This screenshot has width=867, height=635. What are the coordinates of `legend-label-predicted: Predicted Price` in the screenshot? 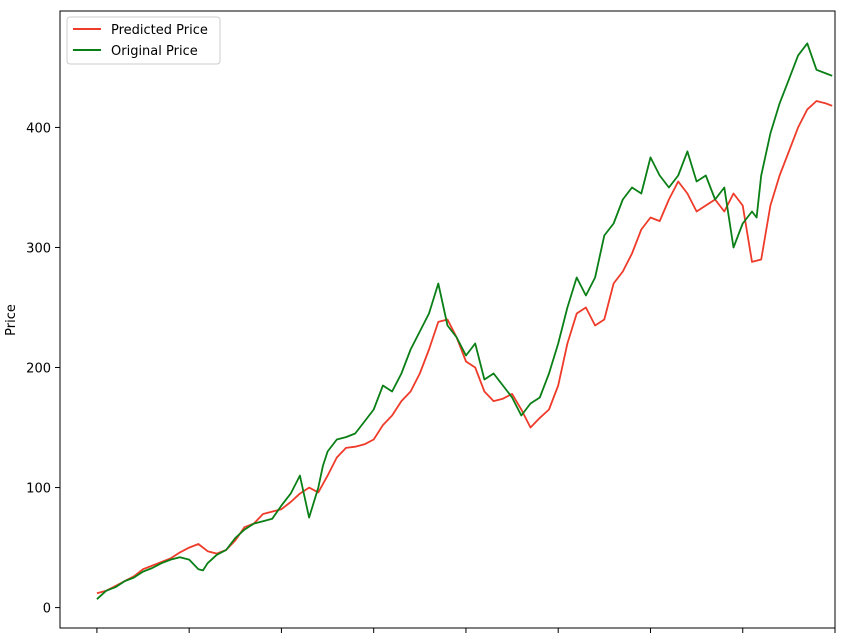 It's located at (159, 30).